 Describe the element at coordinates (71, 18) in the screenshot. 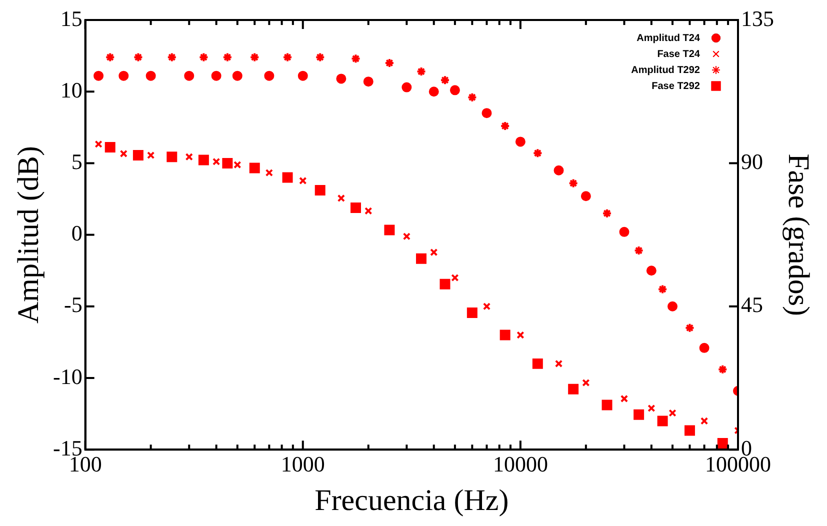

I see `y-tick-label: 15` at that location.